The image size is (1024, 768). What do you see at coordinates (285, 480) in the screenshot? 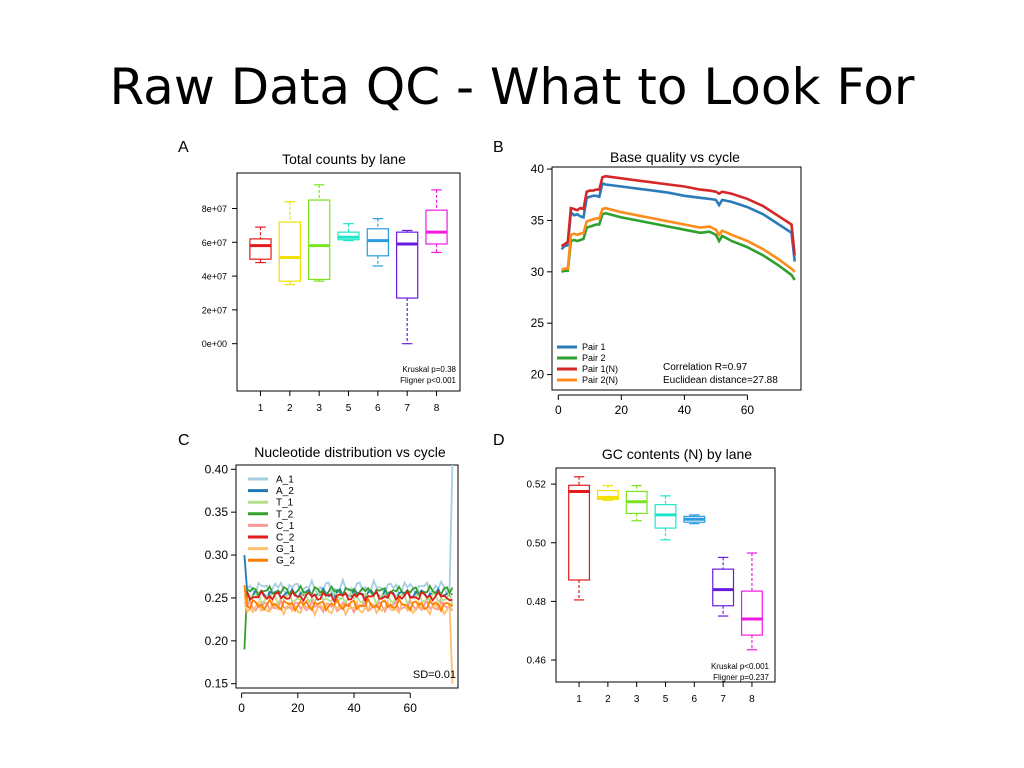
I see `legend-label: A_1` at bounding box center [285, 480].